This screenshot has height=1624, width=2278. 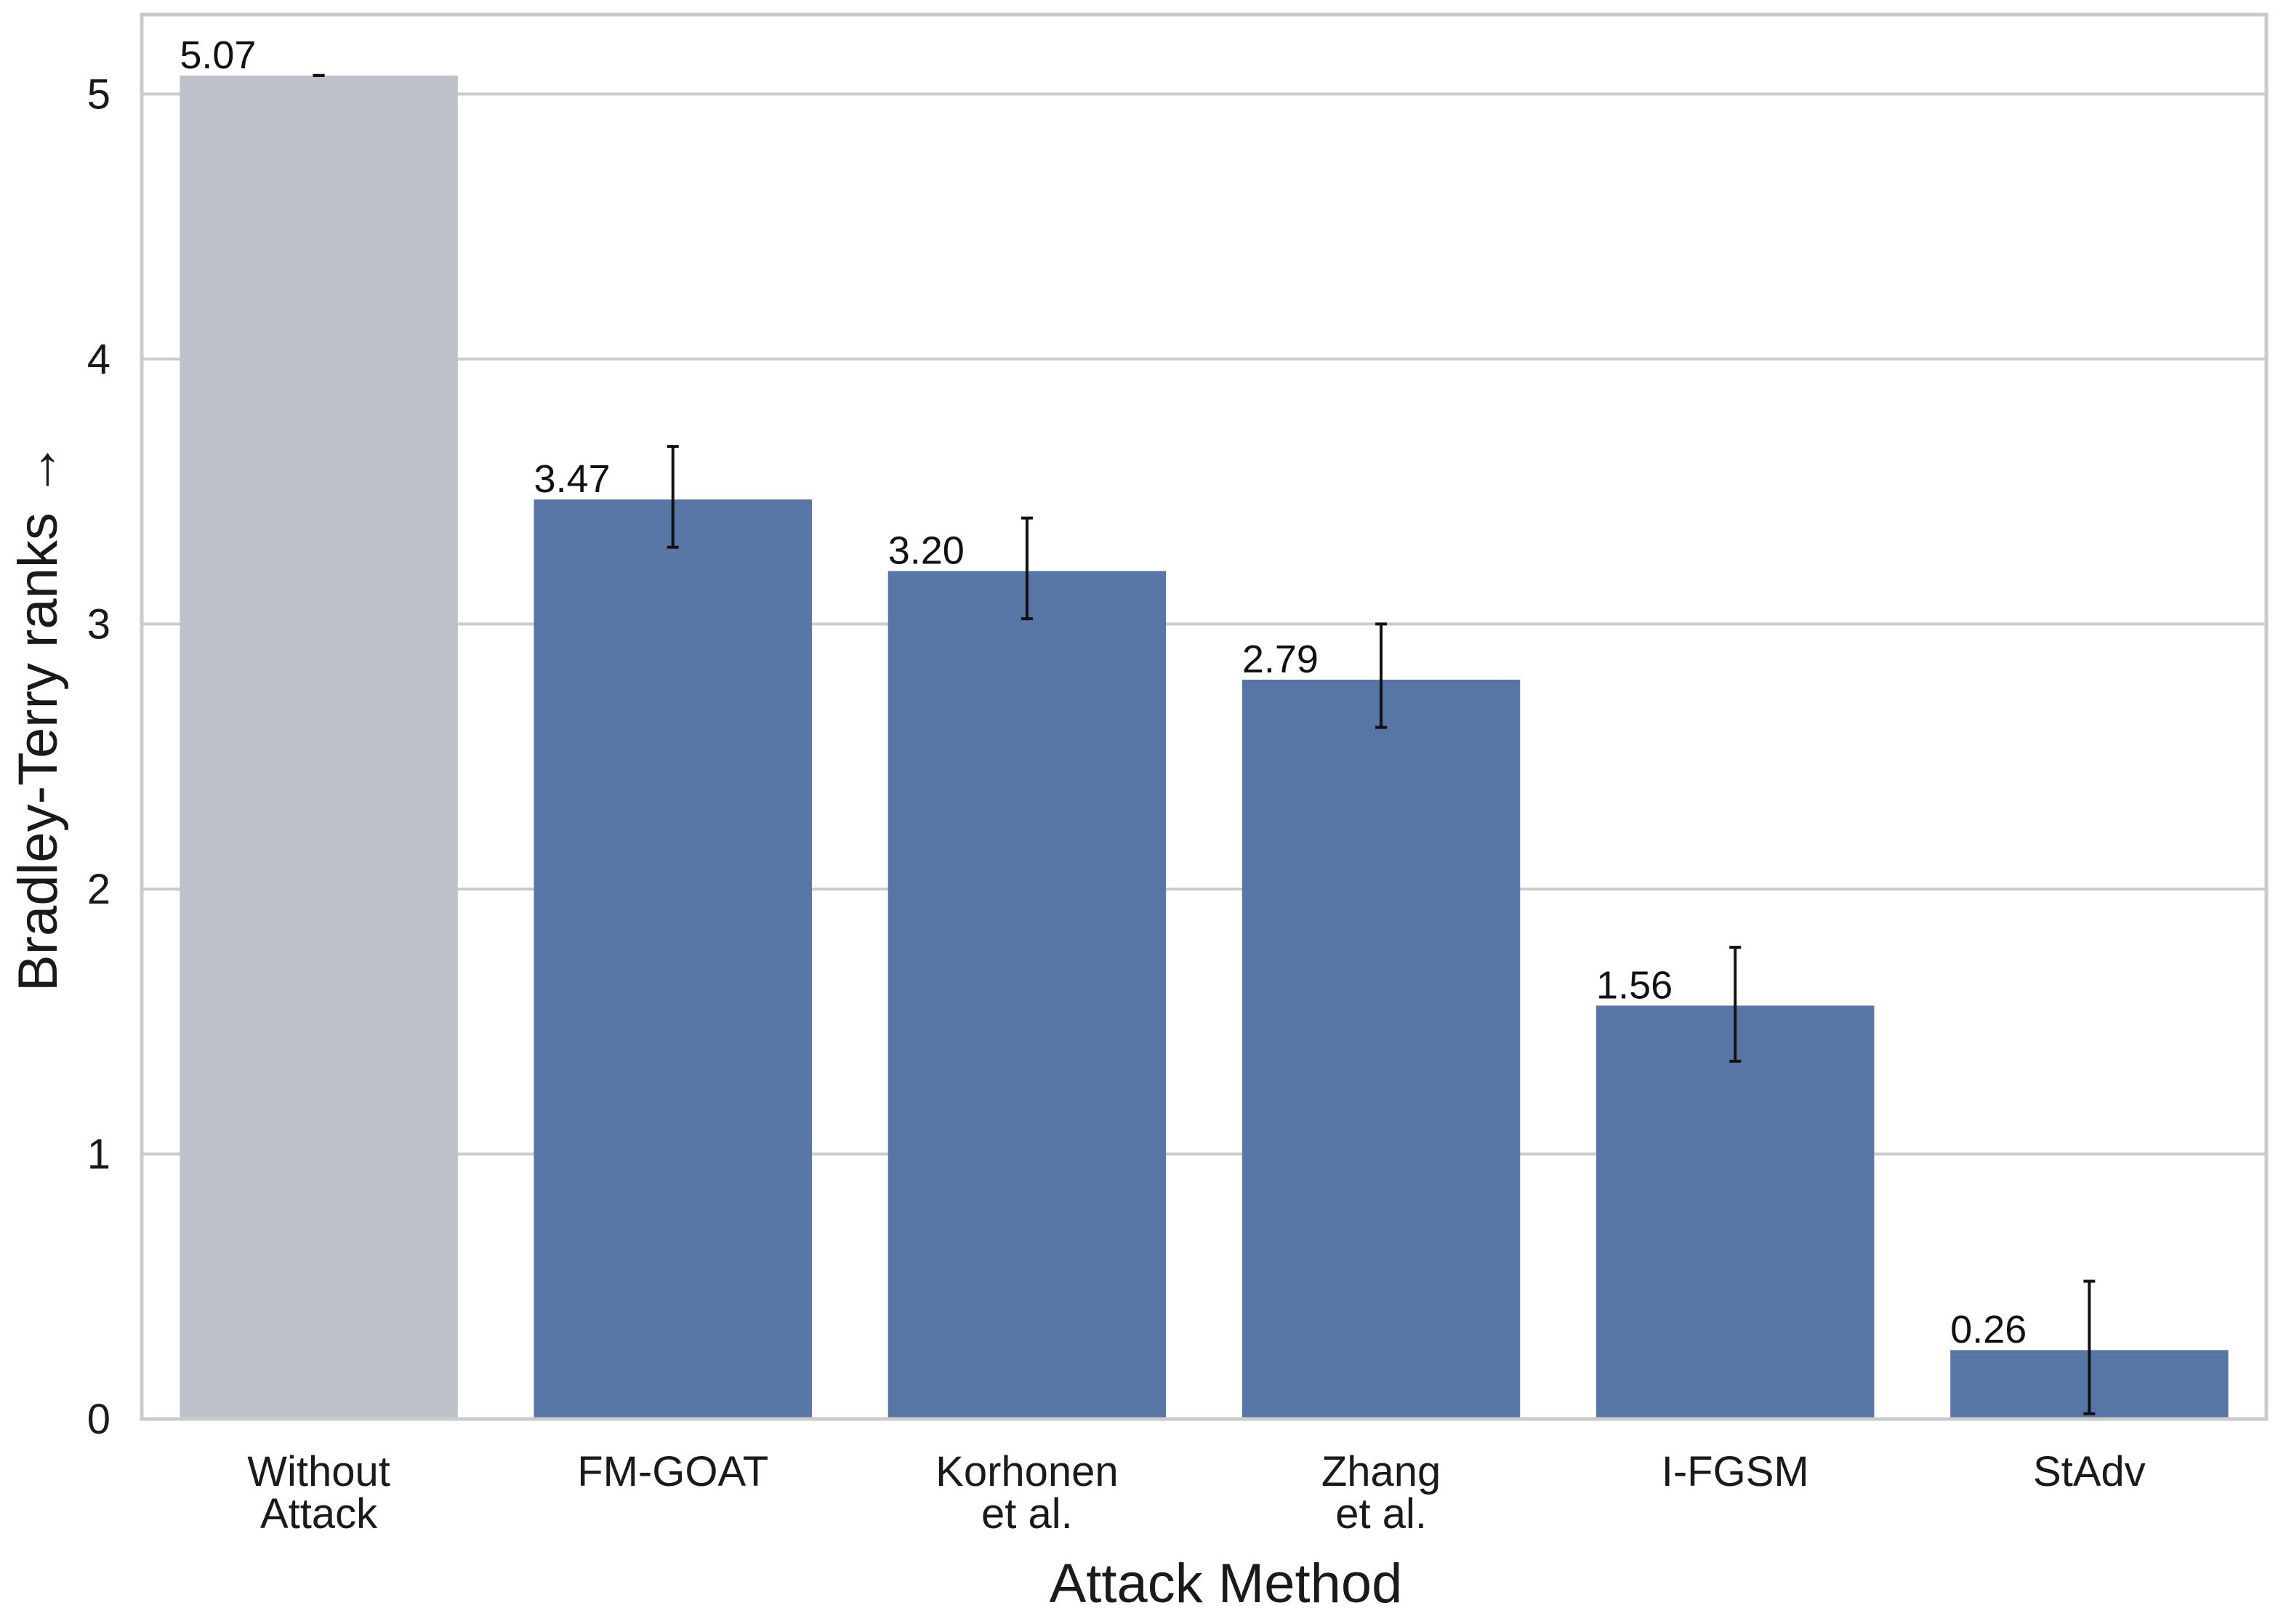 What do you see at coordinates (572, 479) in the screenshot?
I see `data-label-1: 3.47` at bounding box center [572, 479].